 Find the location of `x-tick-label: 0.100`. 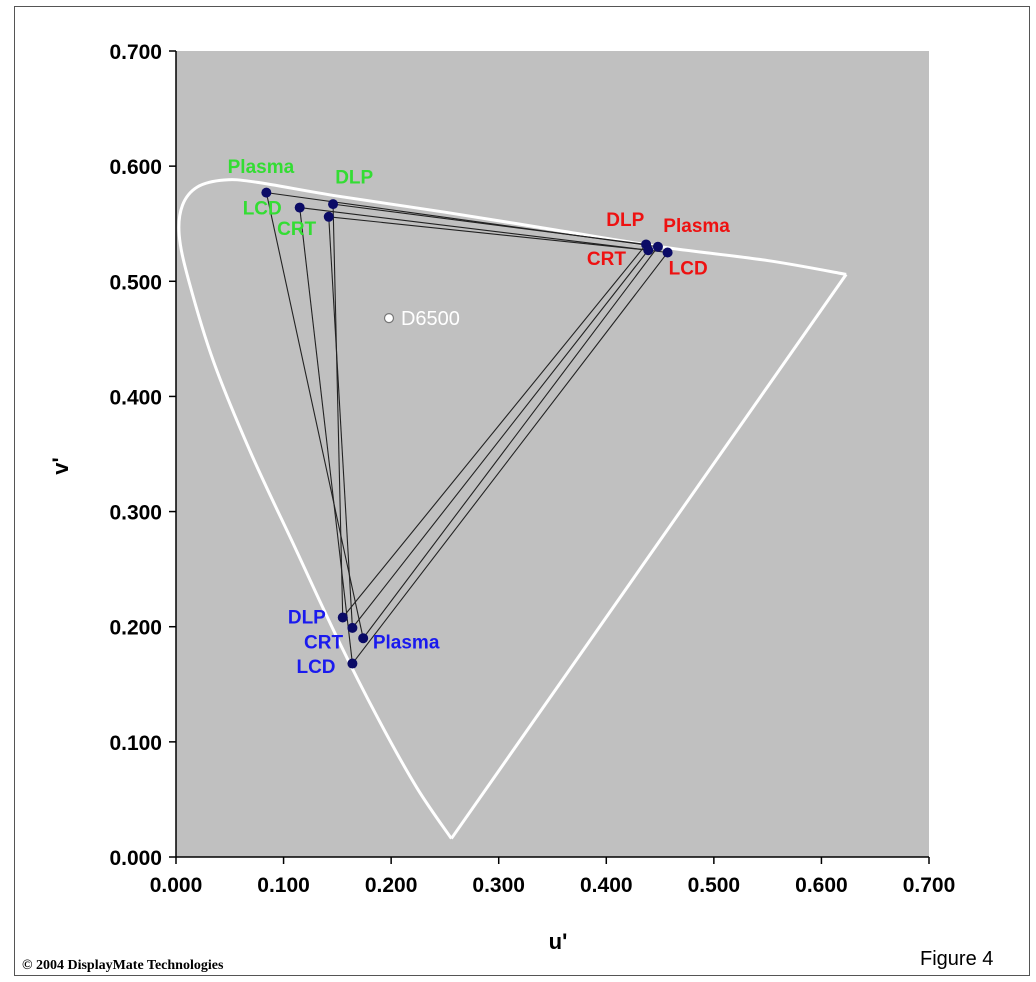

x-tick-label: 0.100 is located at coordinates (283, 885).